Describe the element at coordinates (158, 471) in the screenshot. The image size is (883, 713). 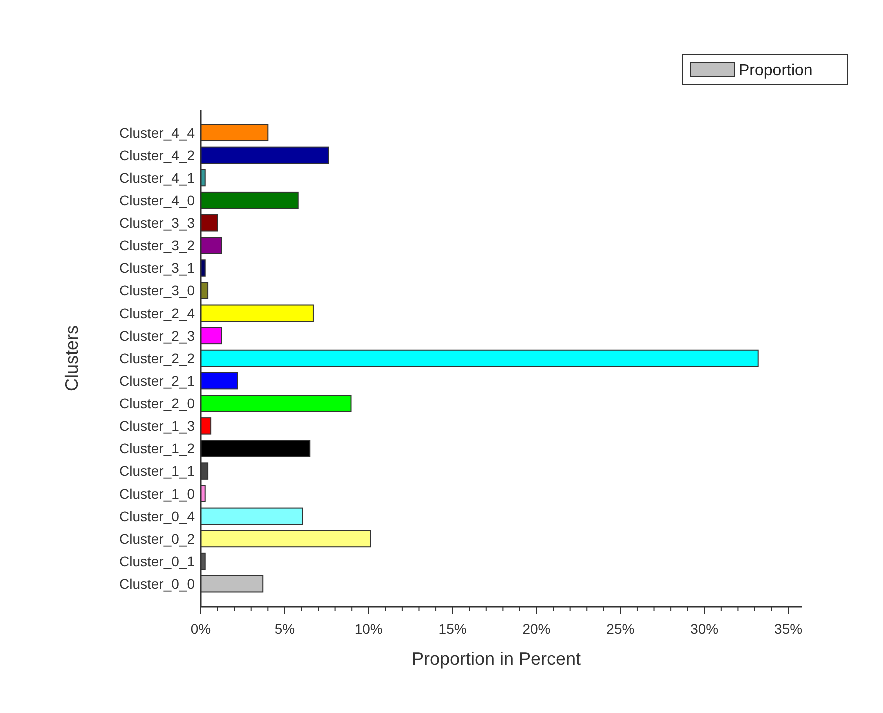
I see `y-tick-label: Cluster_1_1` at that location.